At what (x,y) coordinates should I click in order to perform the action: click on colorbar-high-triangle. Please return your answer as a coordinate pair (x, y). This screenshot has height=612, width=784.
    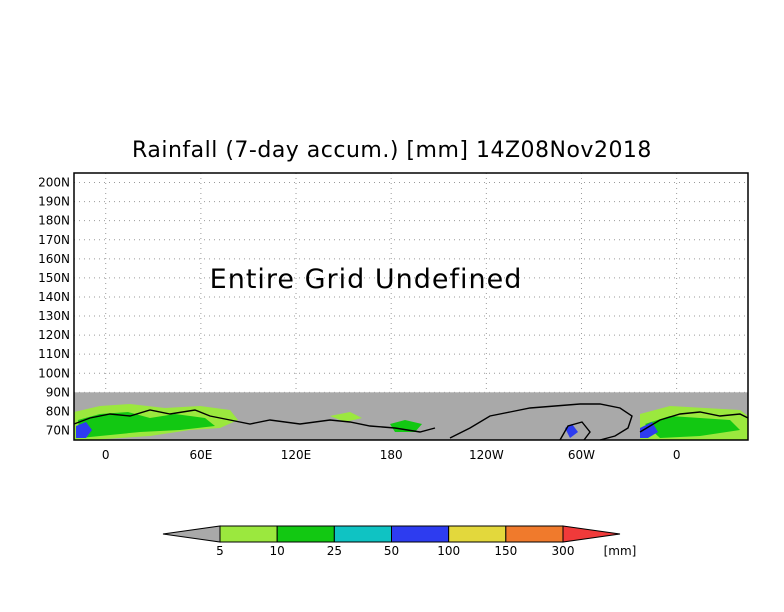
    Looking at the image, I should click on (591, 534).